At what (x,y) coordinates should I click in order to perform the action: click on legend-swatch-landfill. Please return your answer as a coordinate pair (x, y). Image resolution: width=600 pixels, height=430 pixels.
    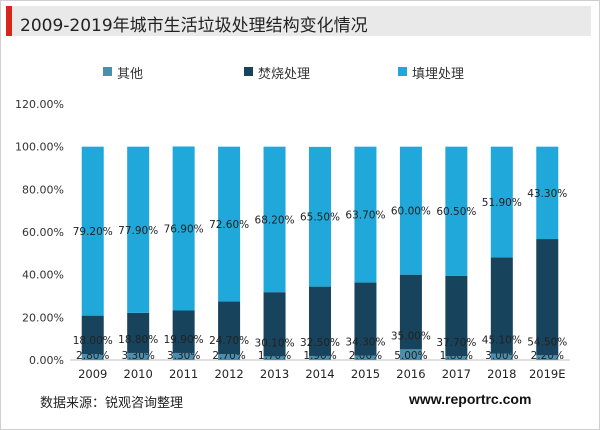
    Looking at the image, I should click on (402, 71).